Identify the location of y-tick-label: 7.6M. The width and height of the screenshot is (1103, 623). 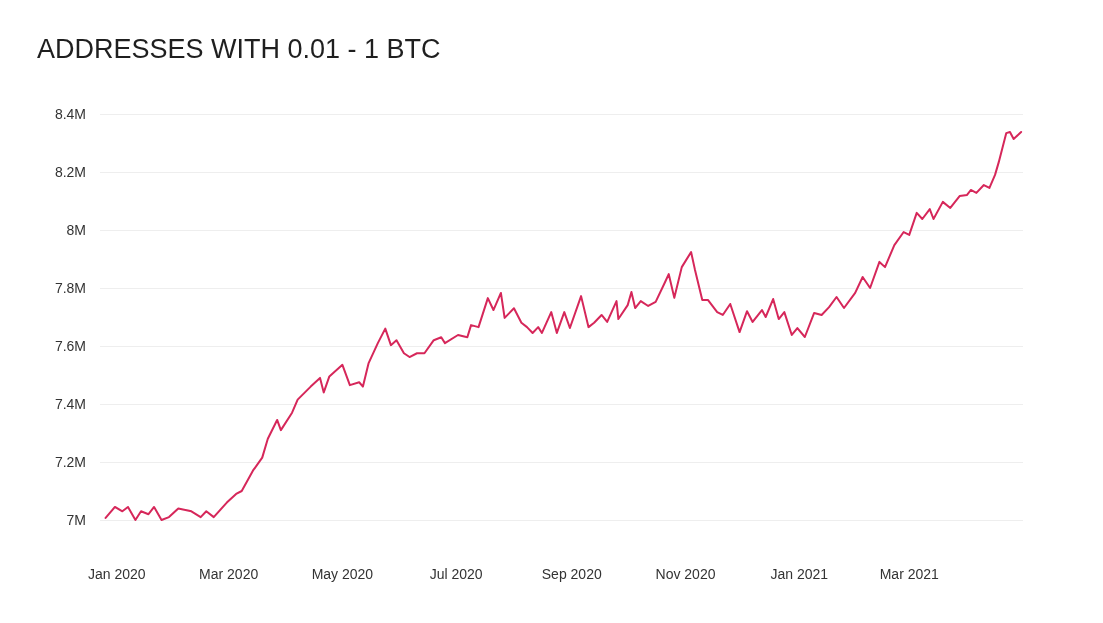
(70, 346).